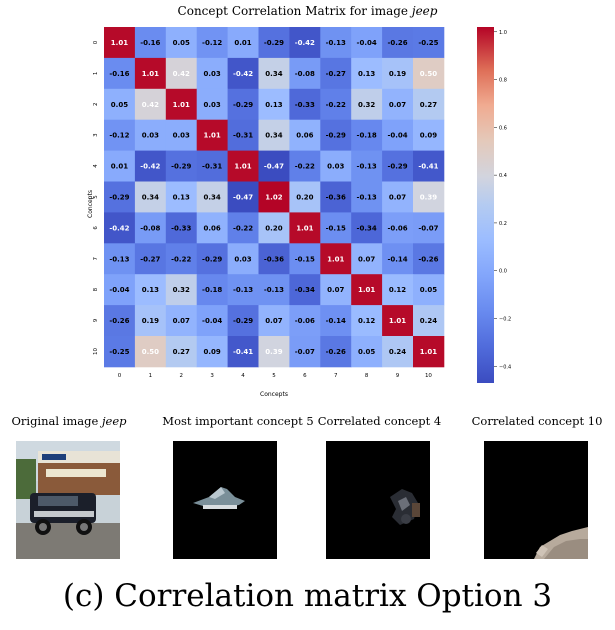 This screenshot has width=615, height=630. Describe the element at coordinates (273, 352) in the screenshot. I see `heatmap-value-10-5: 0.39` at that location.